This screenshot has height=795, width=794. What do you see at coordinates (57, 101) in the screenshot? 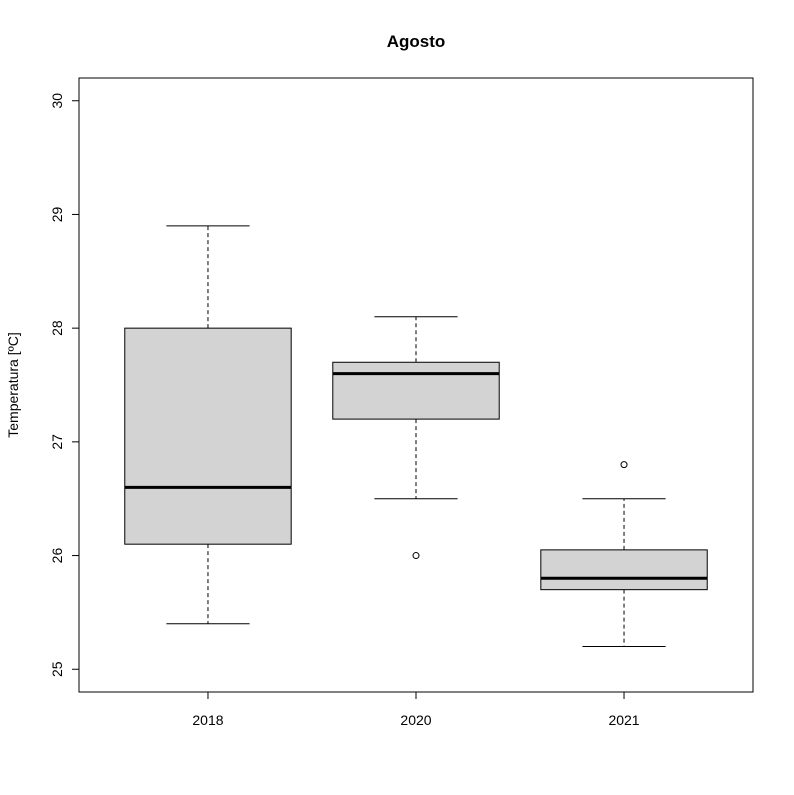
I see `y-tick-label: 30` at bounding box center [57, 101].